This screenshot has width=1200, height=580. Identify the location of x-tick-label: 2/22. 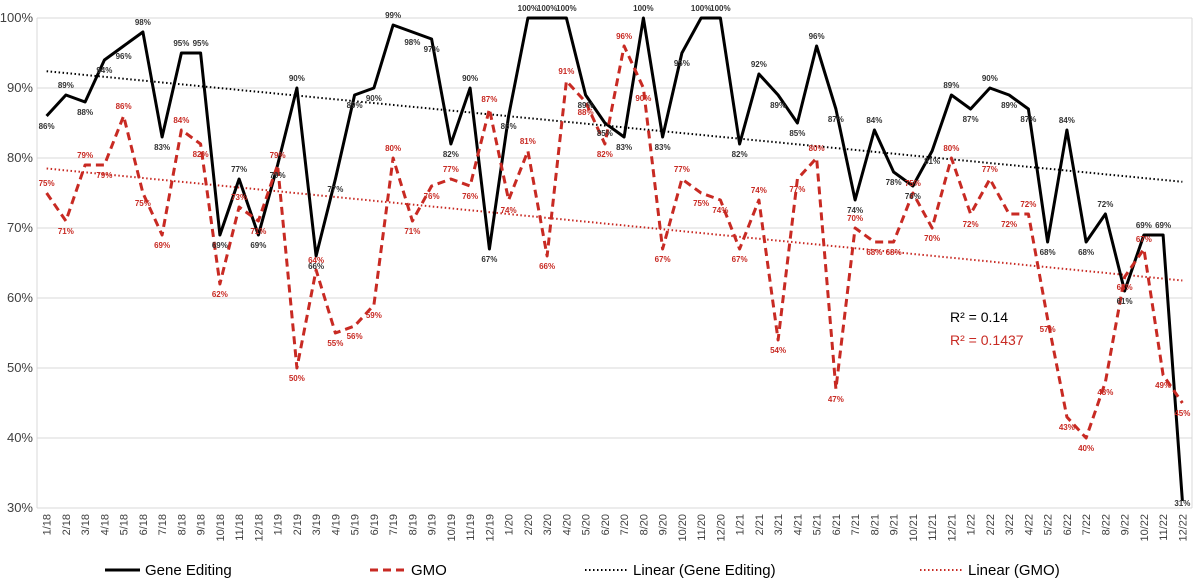
(991, 524).